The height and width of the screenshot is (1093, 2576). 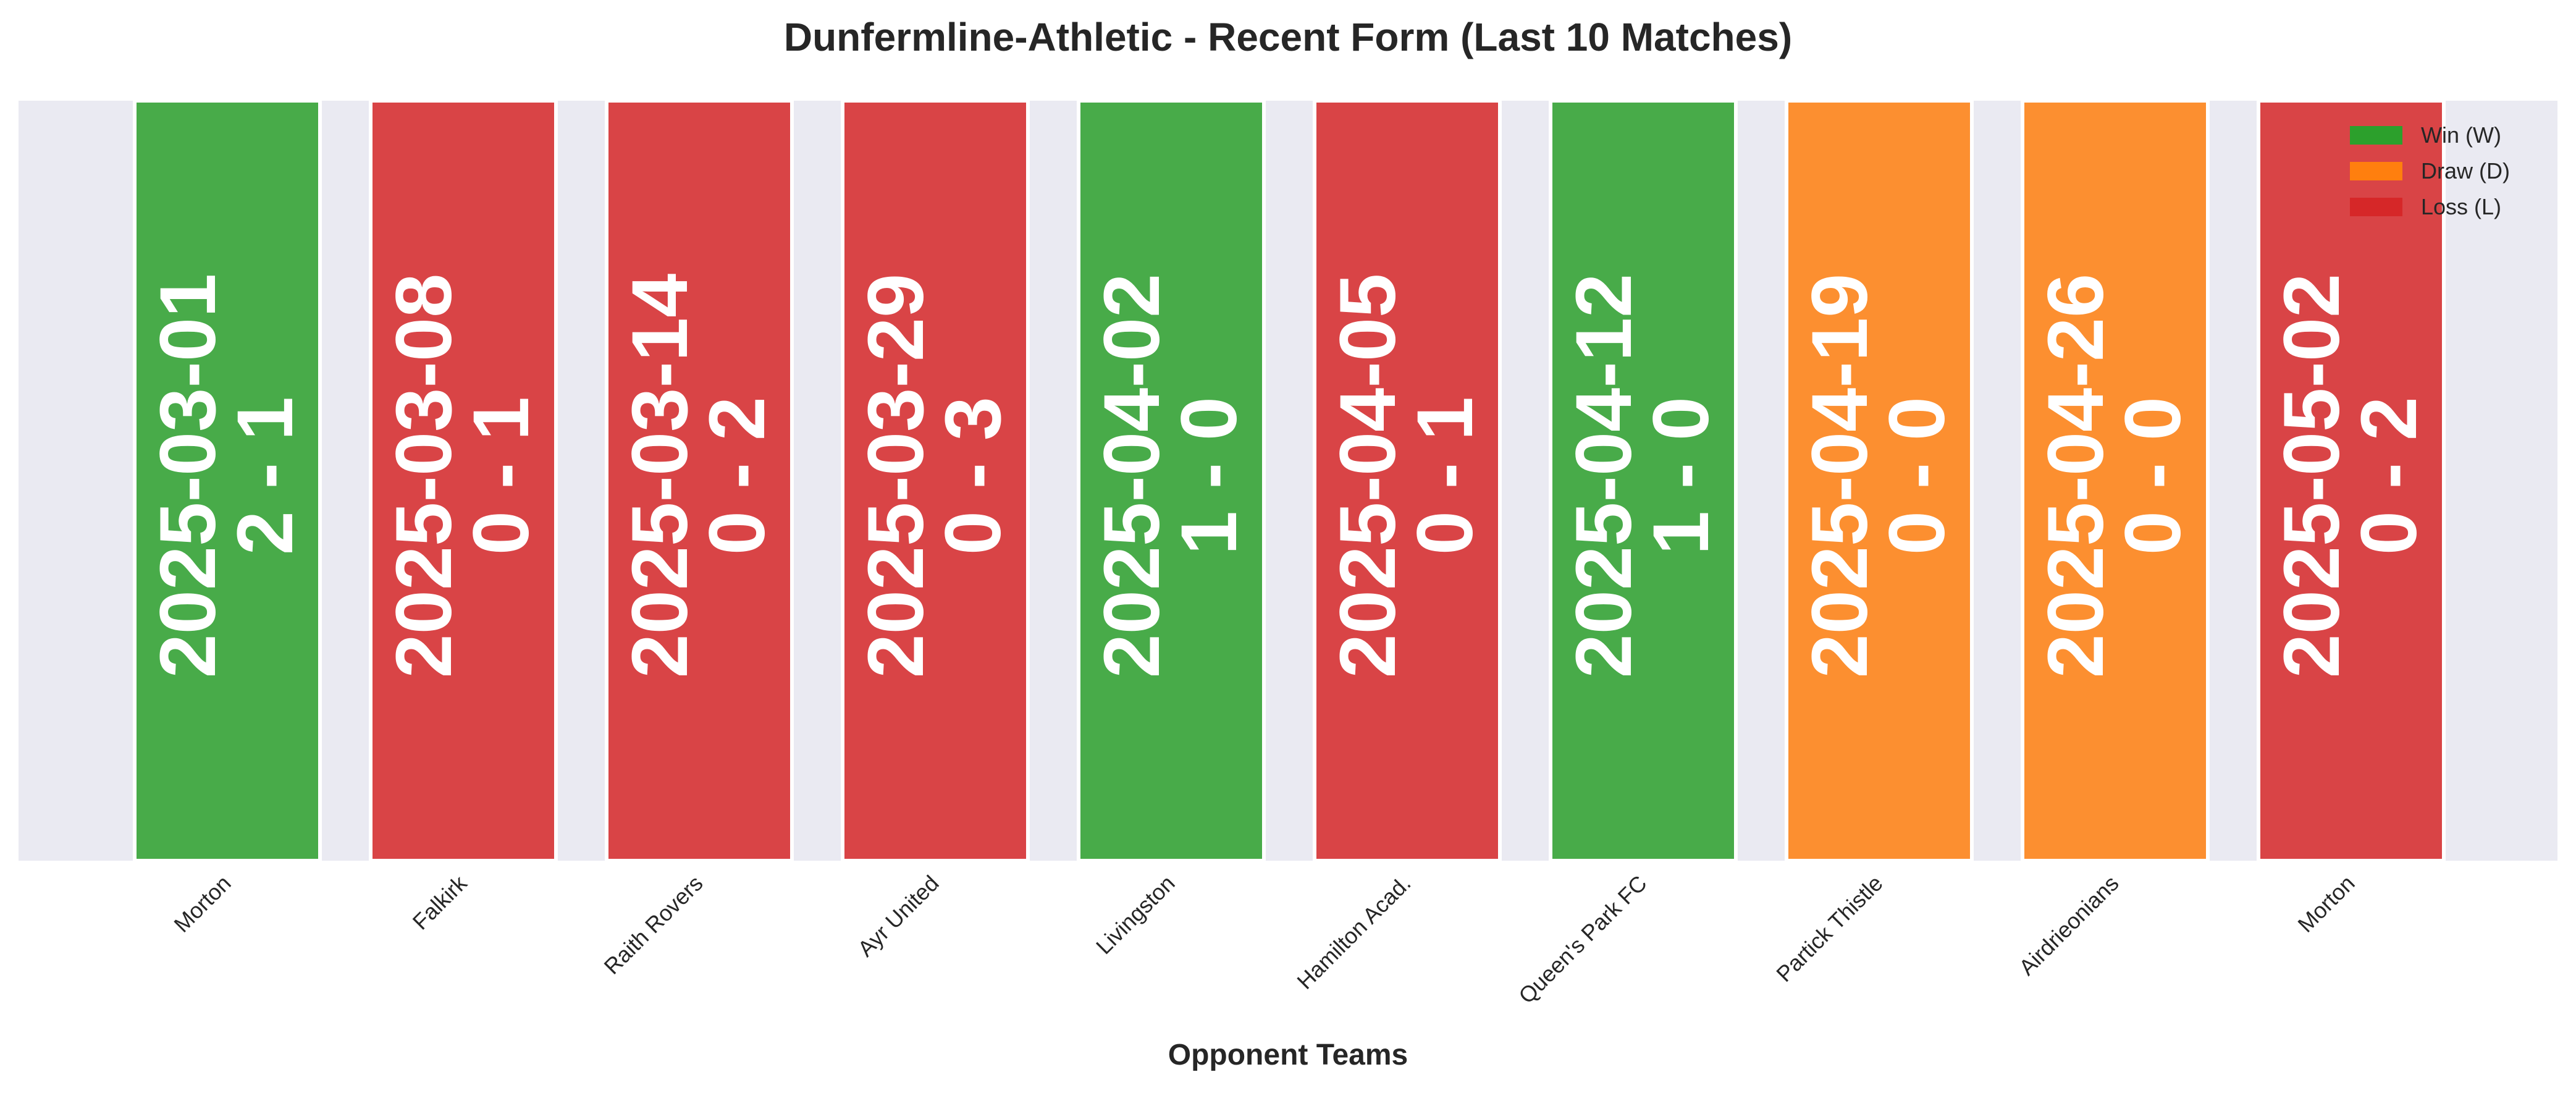 What do you see at coordinates (1829, 929) in the screenshot?
I see `x-tick-label-8: Partick Thistle` at bounding box center [1829, 929].